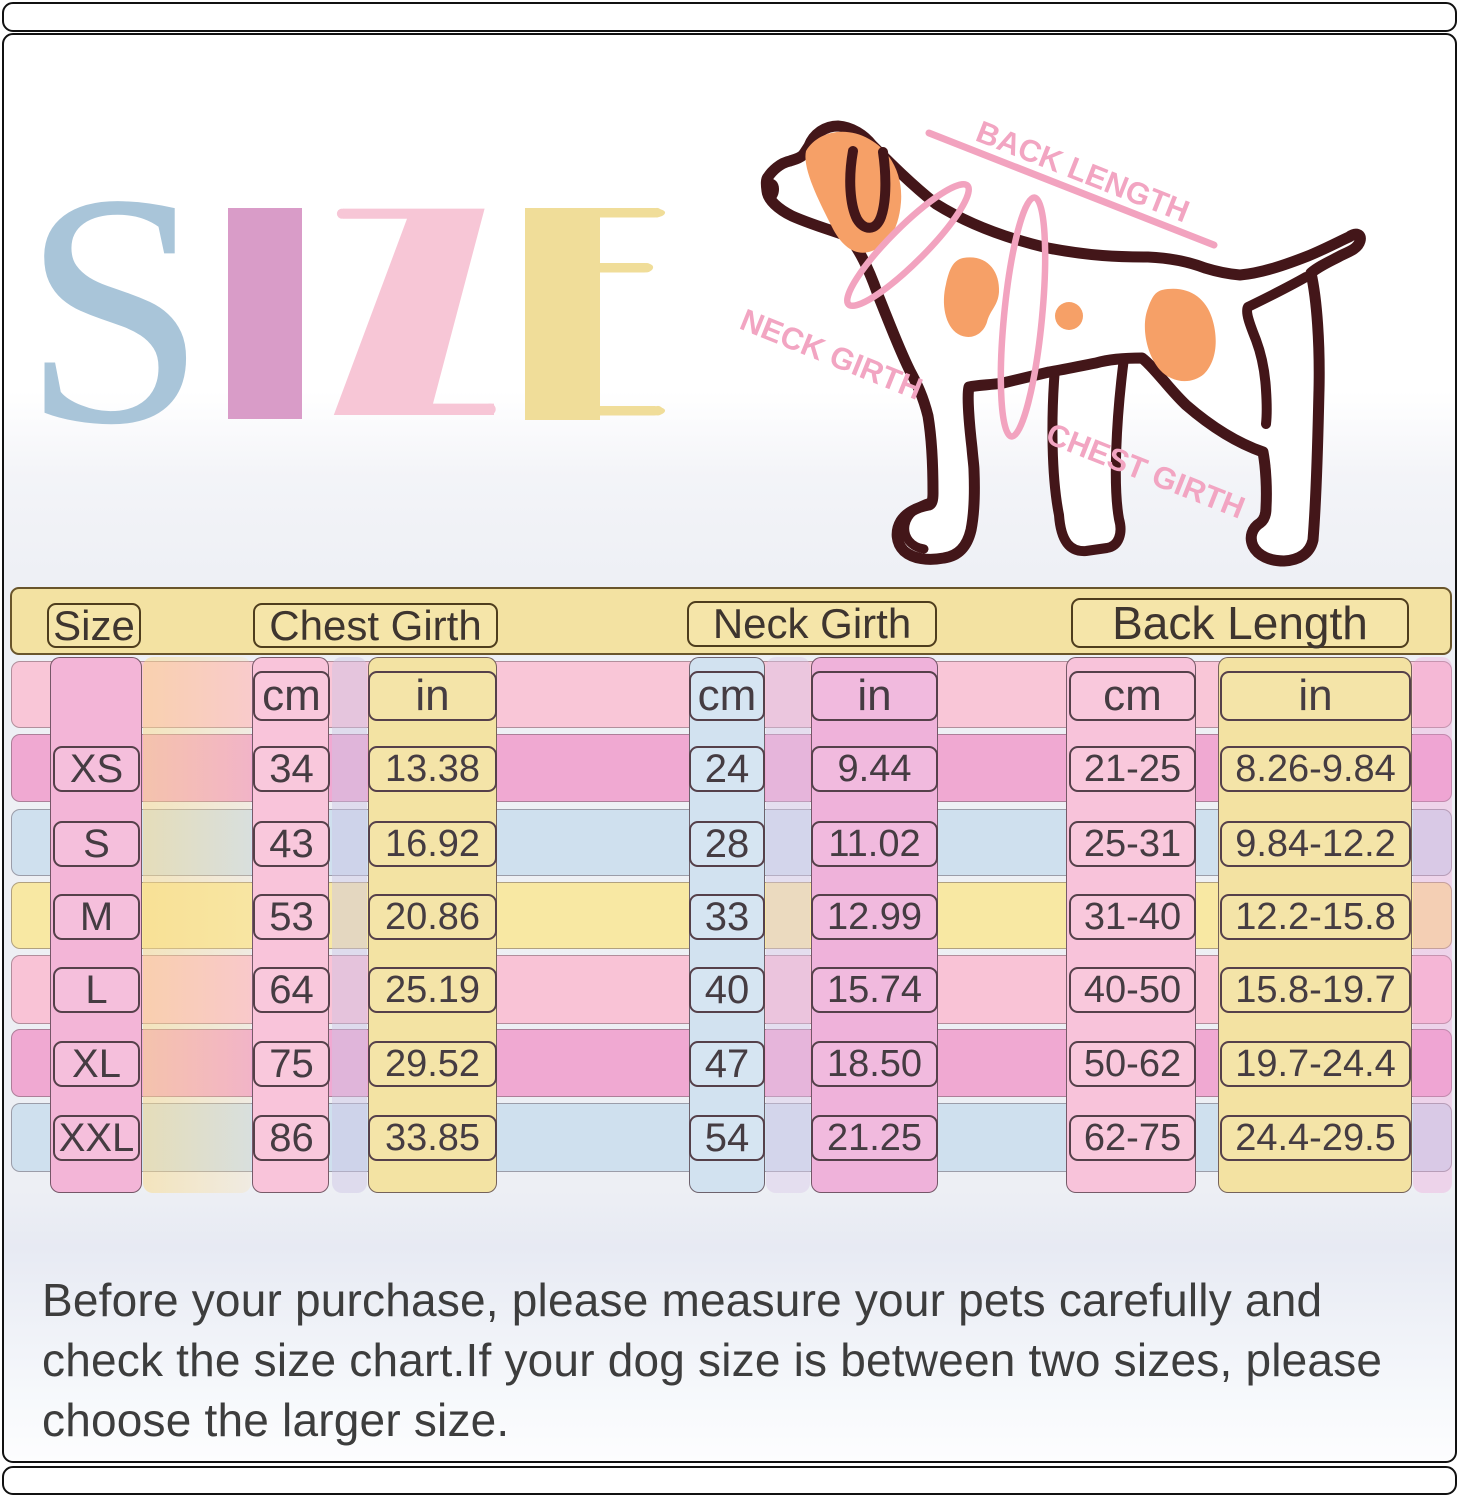 This screenshot has width=1463, height=1500. Describe the element at coordinates (1082, 171) in the screenshot. I see `svg-text: BACK LENGTH` at that location.